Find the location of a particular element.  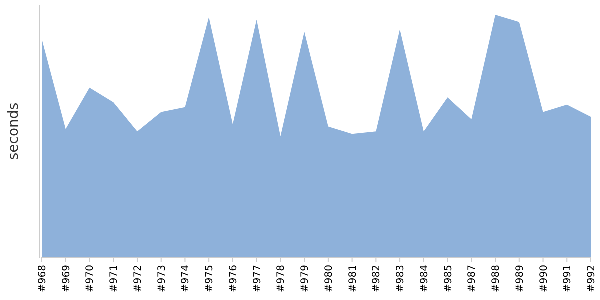

x-tick-label: #985 is located at coordinates (448, 278).